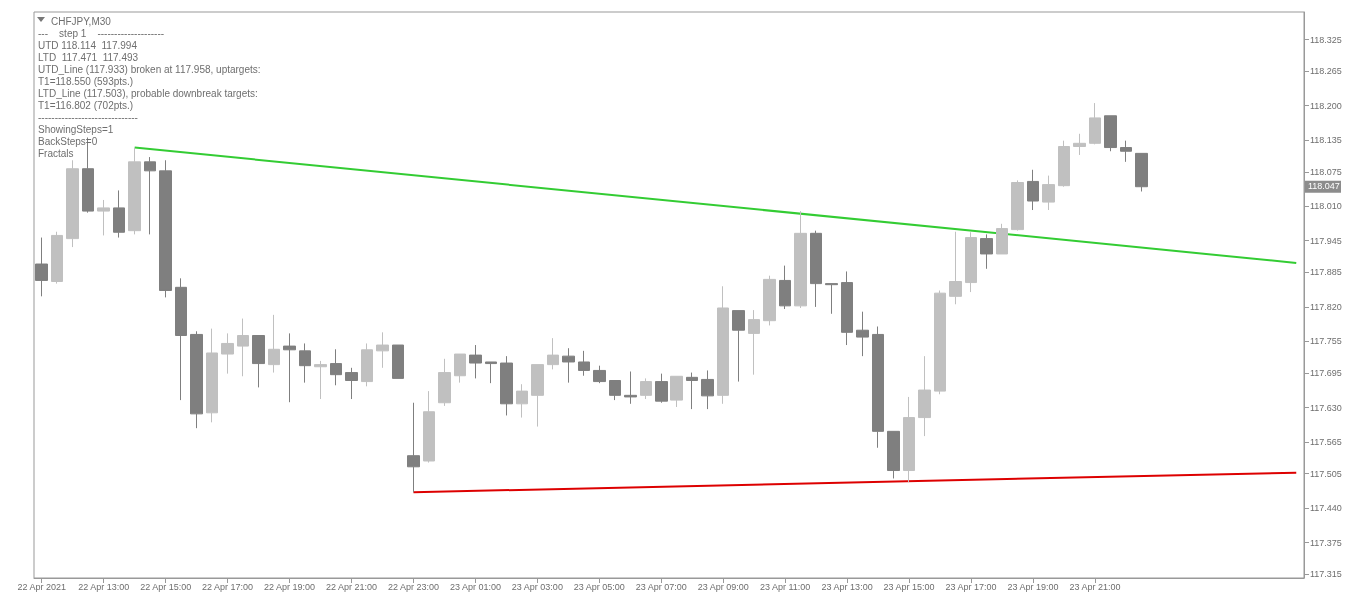 The height and width of the screenshot is (604, 1360). What do you see at coordinates (537, 586) in the screenshot?
I see `x-tick-label: 23 Apr 03:00` at bounding box center [537, 586].